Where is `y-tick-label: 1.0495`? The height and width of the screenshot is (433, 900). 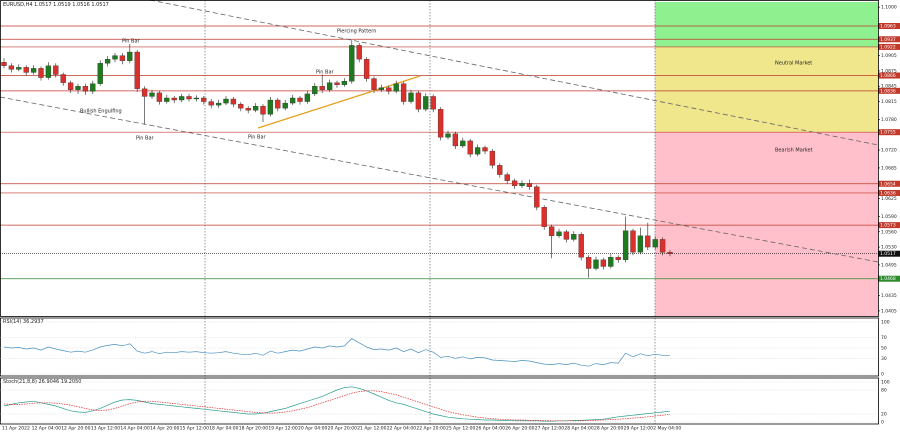 y-tick-label: 1.0495 is located at coordinates (889, 265).